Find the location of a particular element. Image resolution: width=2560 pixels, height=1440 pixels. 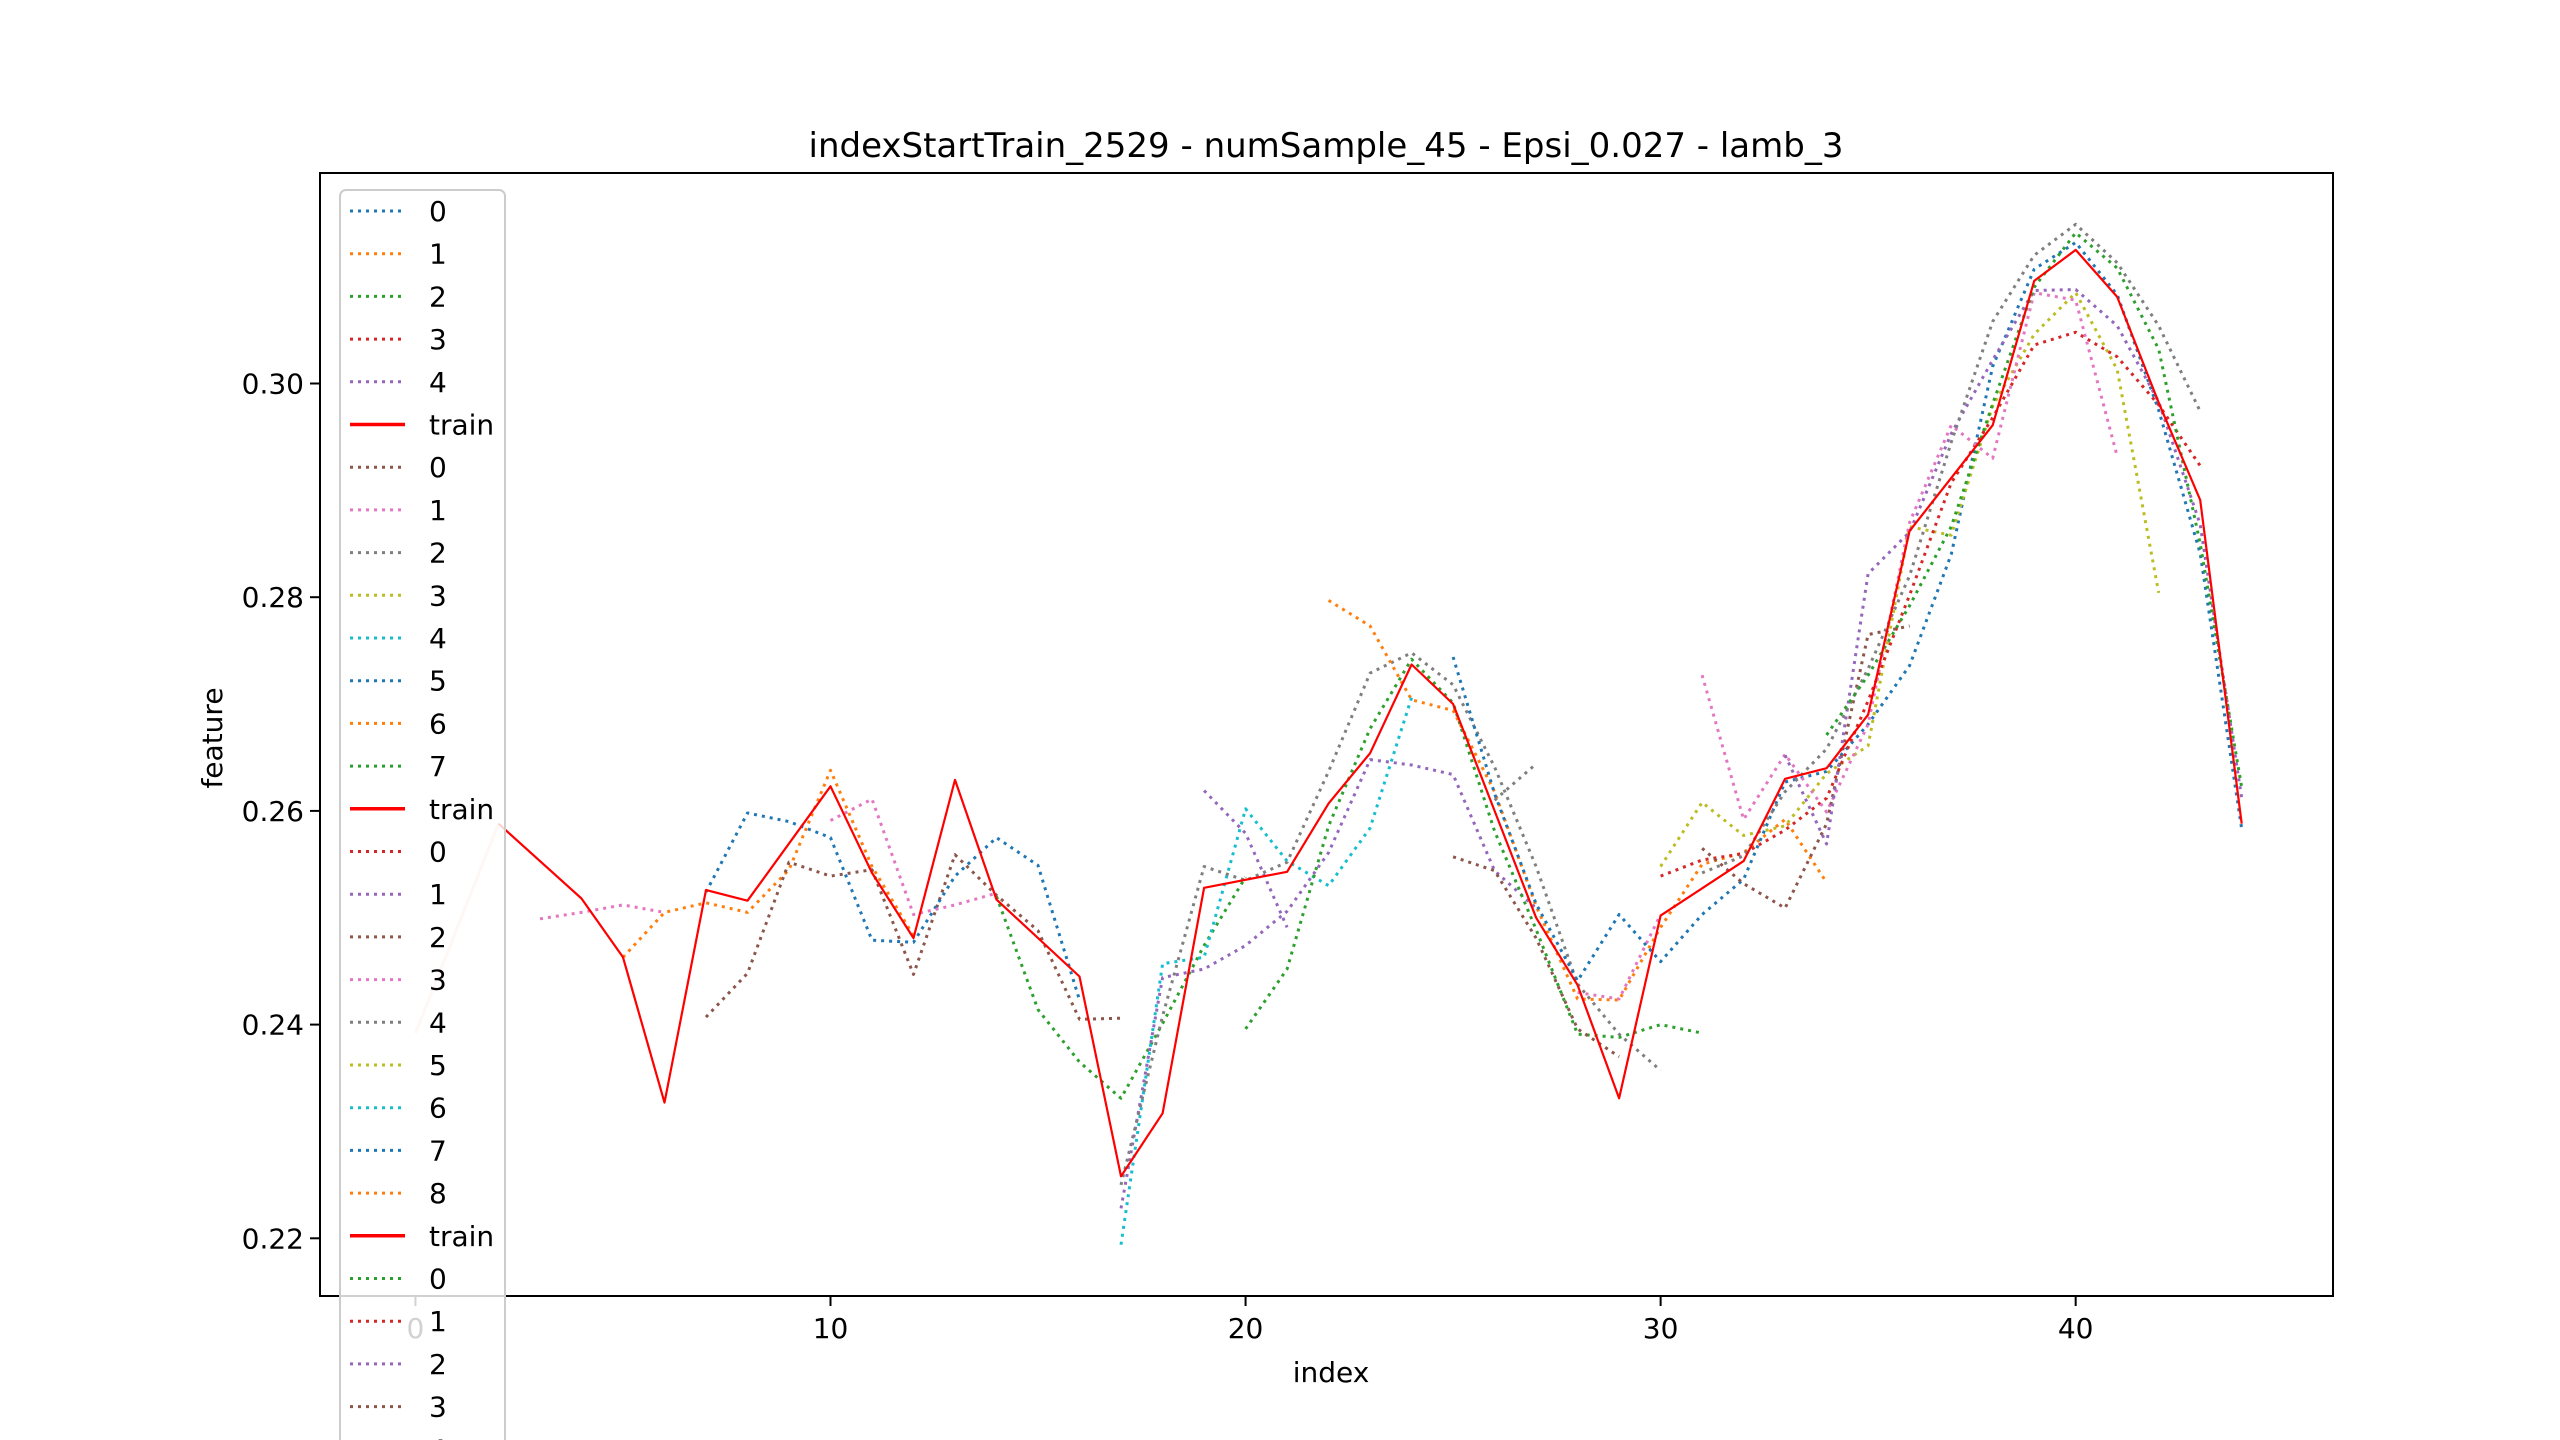

y-axis: 0.22 0.24 0.26 0.28 0.30 is located at coordinates (281, 811).